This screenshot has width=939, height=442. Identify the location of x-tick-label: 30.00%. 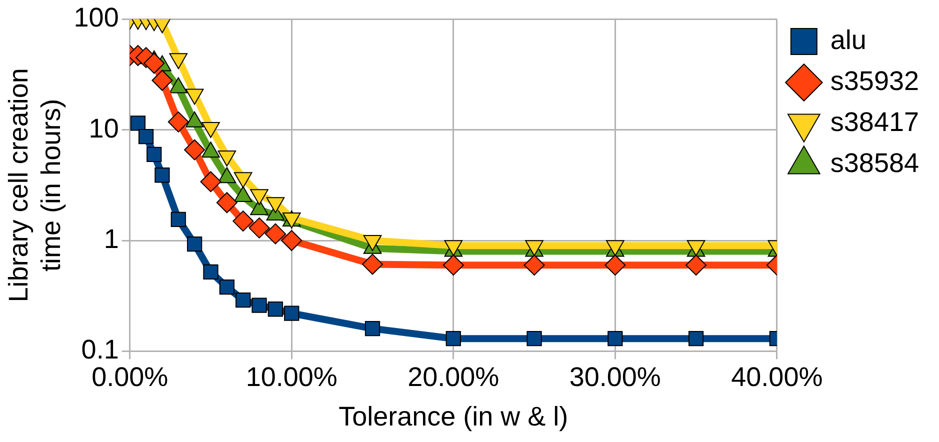
(615, 377).